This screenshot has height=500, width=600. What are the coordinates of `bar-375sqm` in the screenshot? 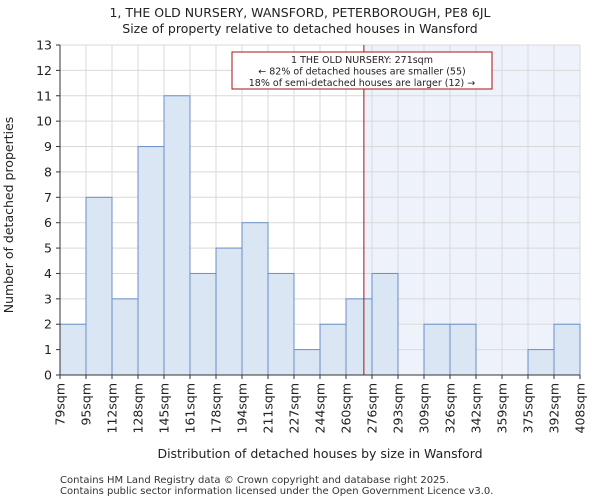 It's located at (541, 362).